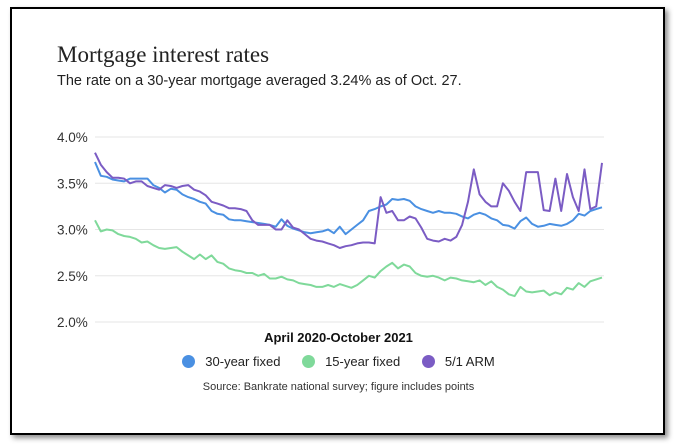 This screenshot has width=677, height=444. I want to click on y-tick-label: 4.0%, so click(72, 137).